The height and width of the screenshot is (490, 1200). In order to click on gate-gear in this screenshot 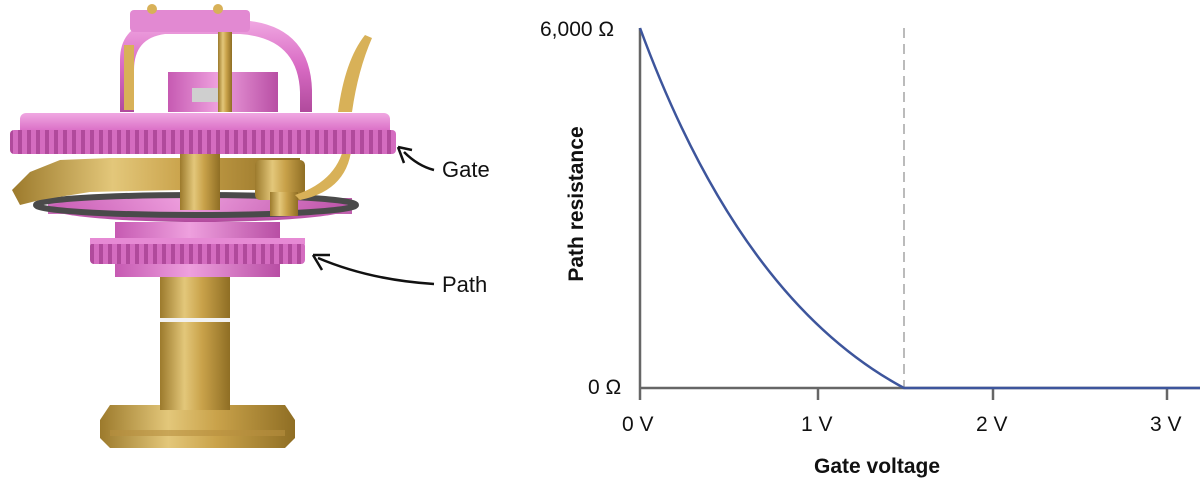, I will do `click(203, 133)`.